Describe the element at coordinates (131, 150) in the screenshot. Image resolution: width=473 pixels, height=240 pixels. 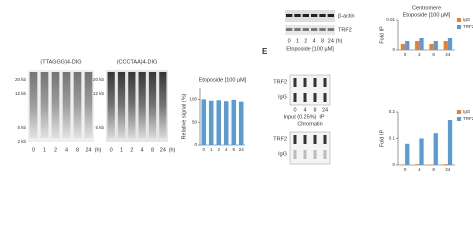
I see `lane-label: 2` at that location.